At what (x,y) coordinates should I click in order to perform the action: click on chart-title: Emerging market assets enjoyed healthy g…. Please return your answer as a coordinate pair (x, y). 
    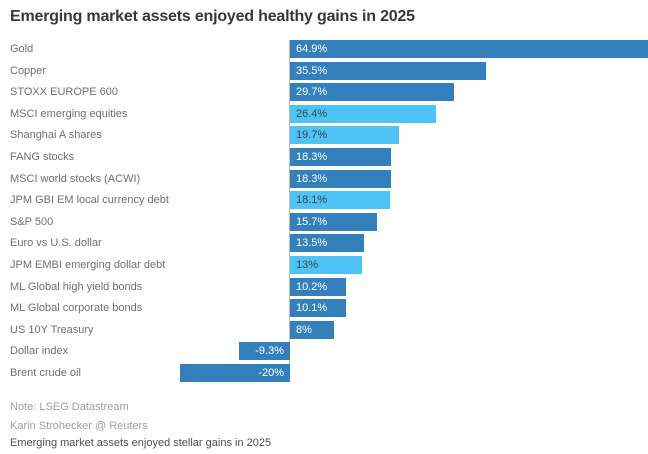
    Looking at the image, I should click on (212, 16).